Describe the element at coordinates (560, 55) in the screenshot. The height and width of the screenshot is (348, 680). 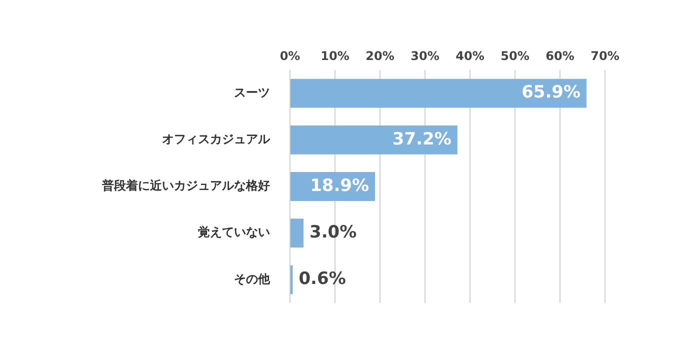
I see `x-tick-label: 60%` at that location.